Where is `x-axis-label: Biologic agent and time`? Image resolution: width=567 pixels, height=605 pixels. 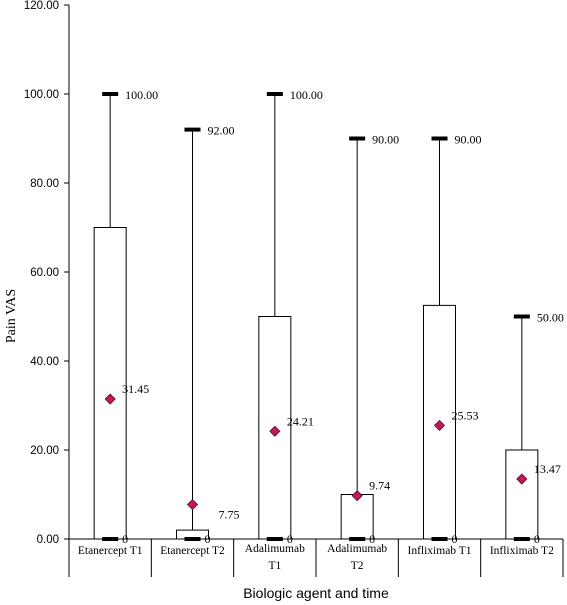
x-axis-label: Biologic agent and time is located at coordinates (316, 593).